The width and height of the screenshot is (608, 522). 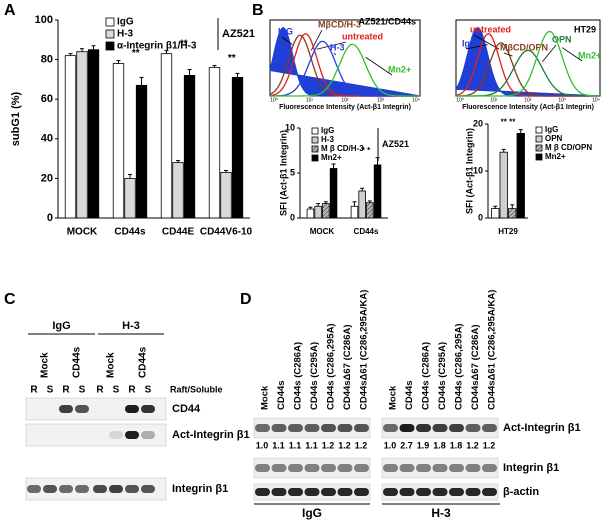 I want to click on blot-strip, so click(x=96, y=435).